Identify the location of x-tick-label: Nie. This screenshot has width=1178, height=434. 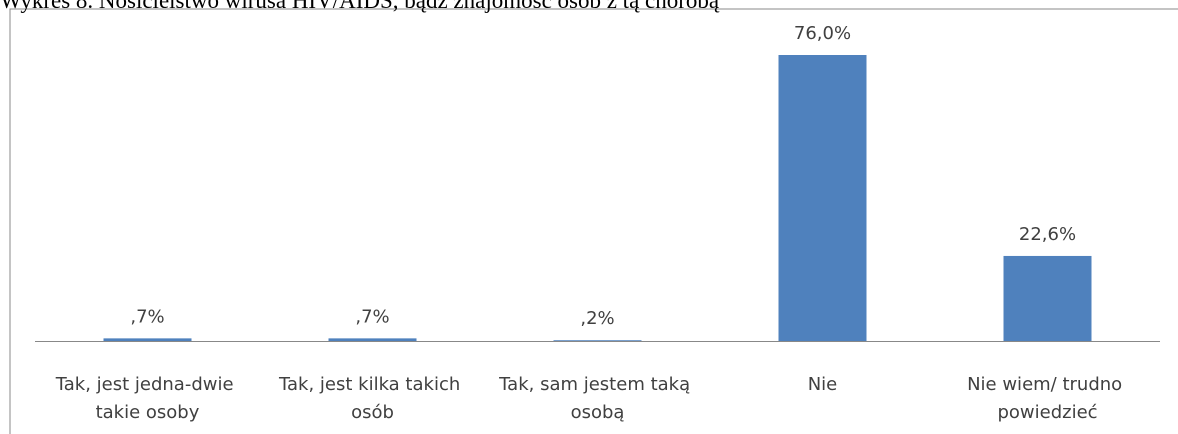
(823, 384).